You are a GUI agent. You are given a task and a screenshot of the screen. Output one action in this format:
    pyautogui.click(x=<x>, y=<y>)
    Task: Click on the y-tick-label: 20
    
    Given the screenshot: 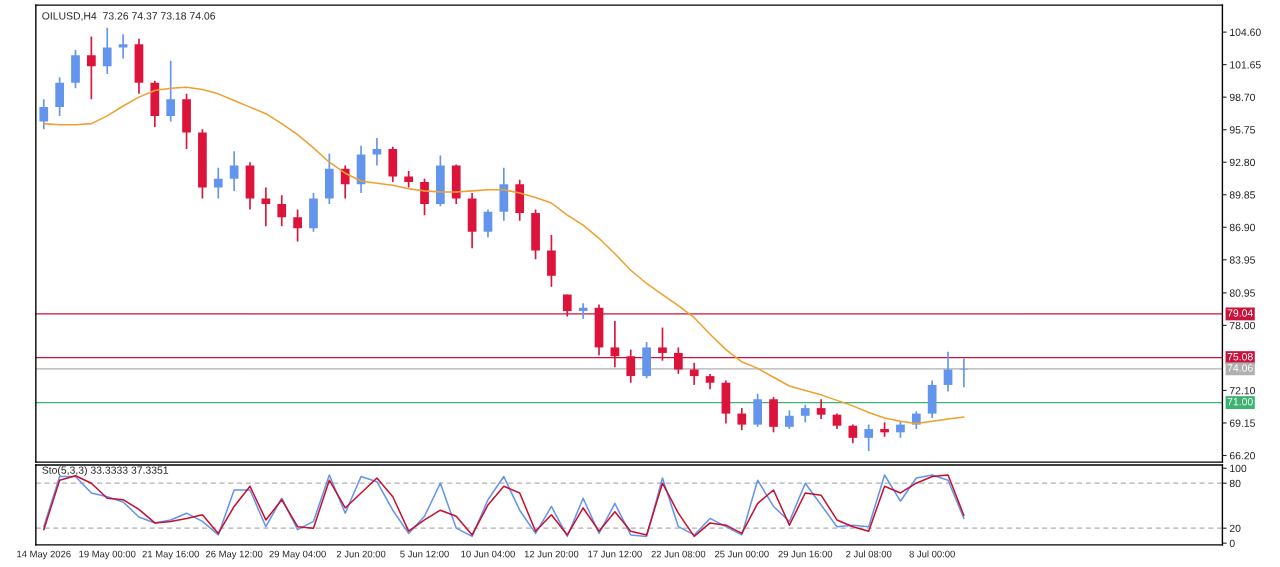 What is the action you would take?
    pyautogui.click(x=1235, y=528)
    